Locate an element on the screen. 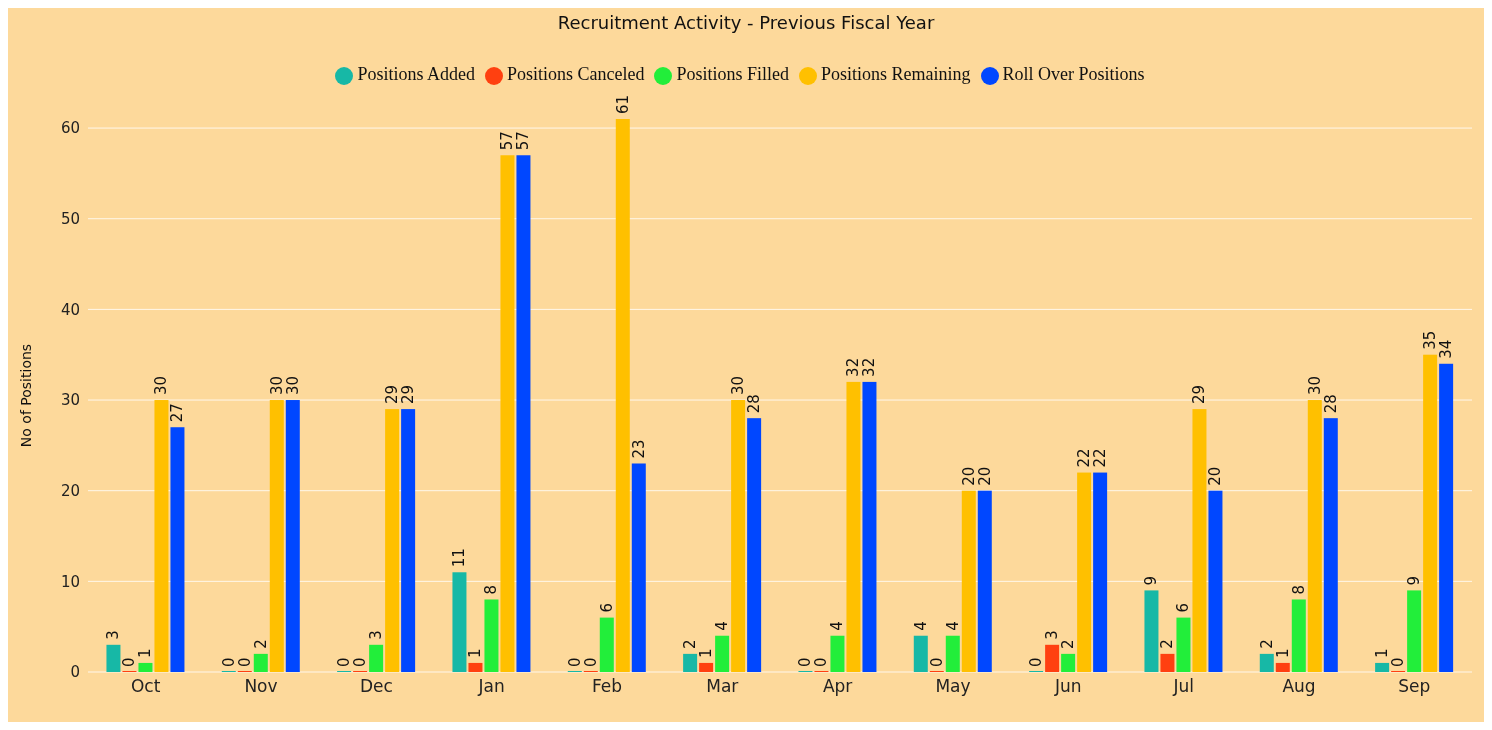 The image size is (1492, 730). data-label: 23 is located at coordinates (638, 449).